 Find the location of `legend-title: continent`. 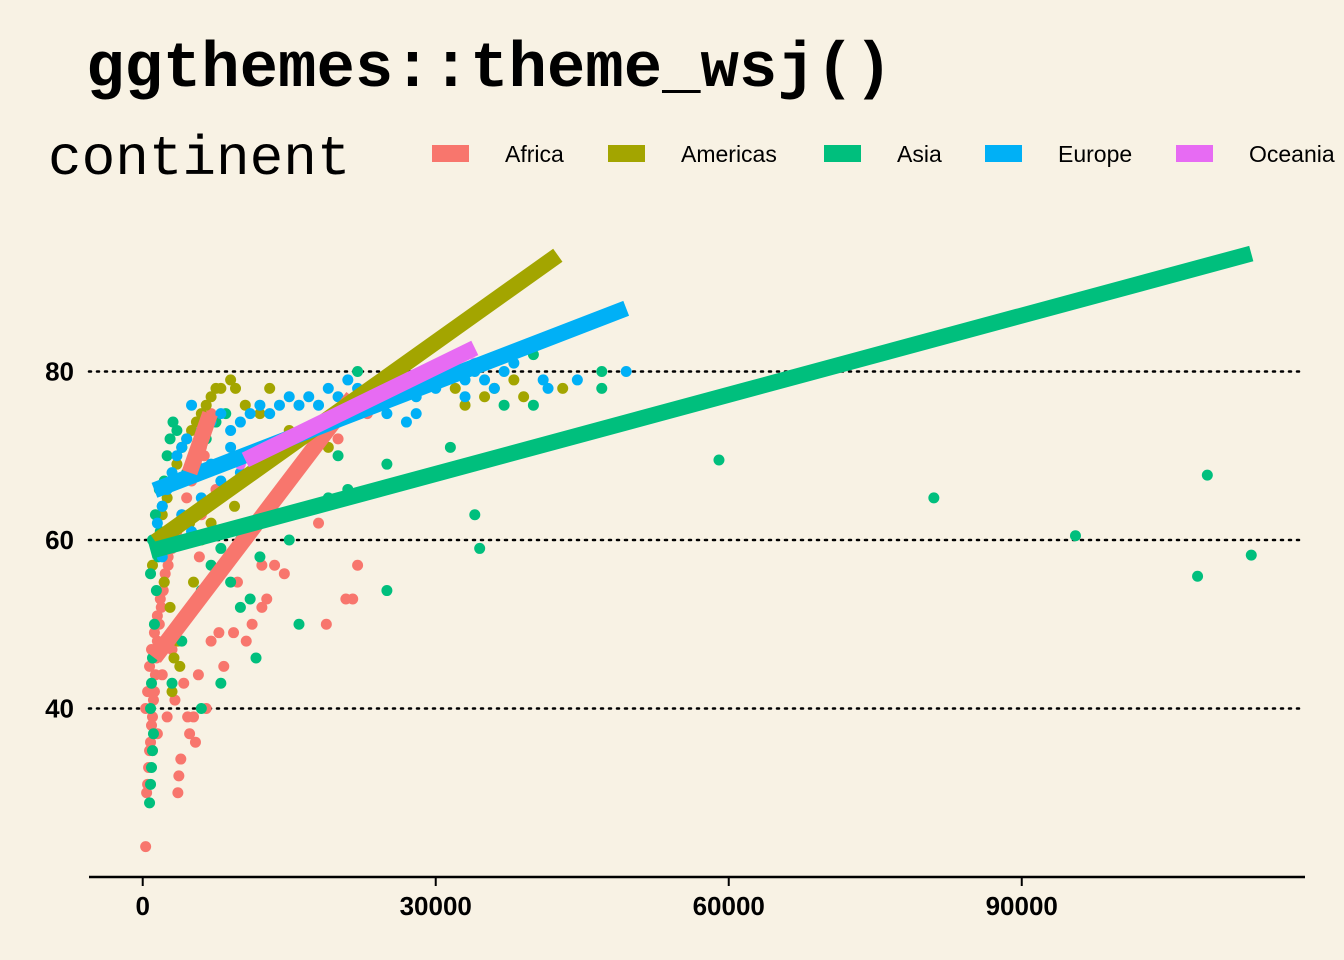

legend-title: continent is located at coordinates (199, 159).